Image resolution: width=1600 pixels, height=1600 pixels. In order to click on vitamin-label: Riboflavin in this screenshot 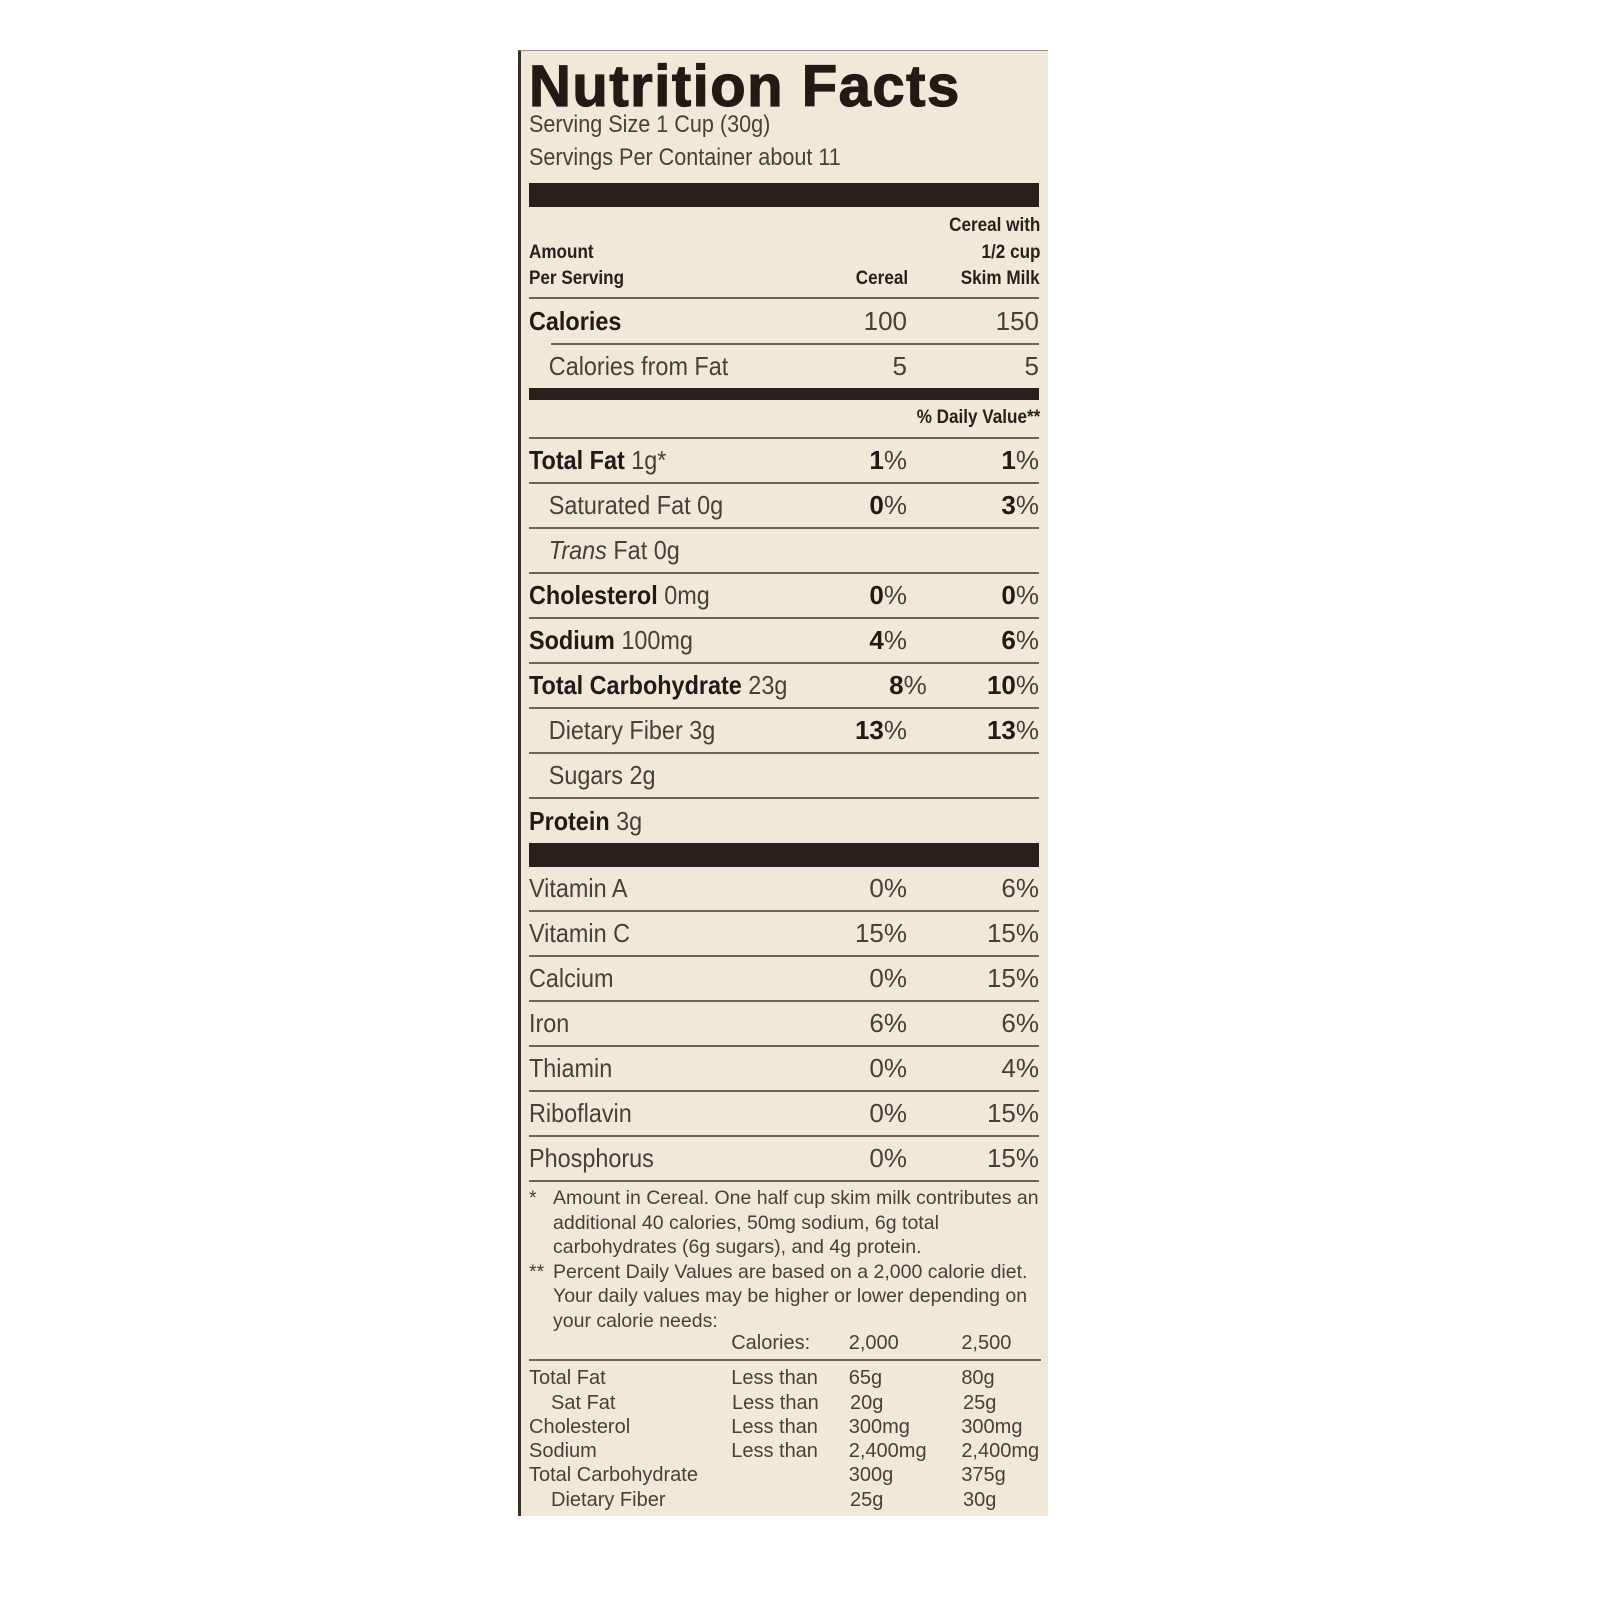, I will do `click(580, 1113)`.